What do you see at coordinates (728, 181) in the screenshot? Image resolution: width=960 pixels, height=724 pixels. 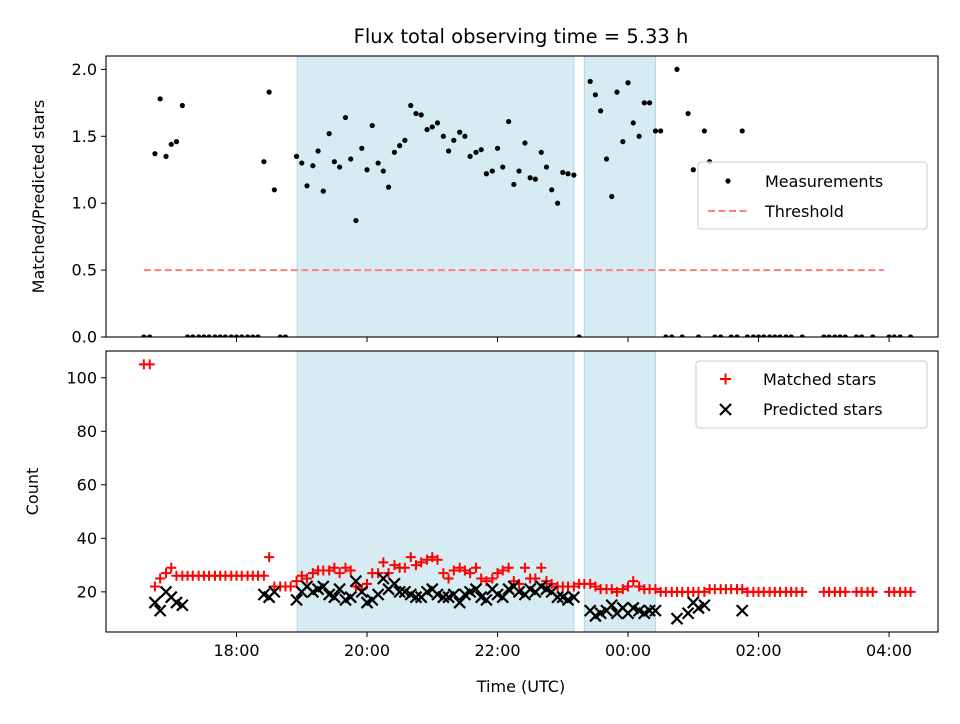 I see `legend-measurement-marker` at bounding box center [728, 181].